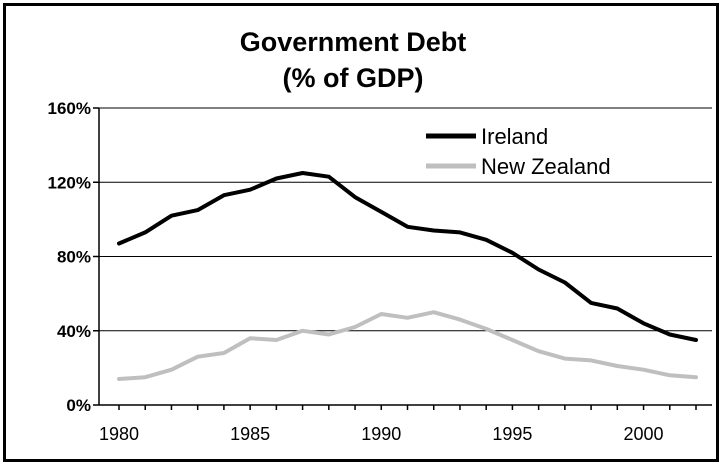  I want to click on legend: Ireland New Zealand, so click(518, 151).